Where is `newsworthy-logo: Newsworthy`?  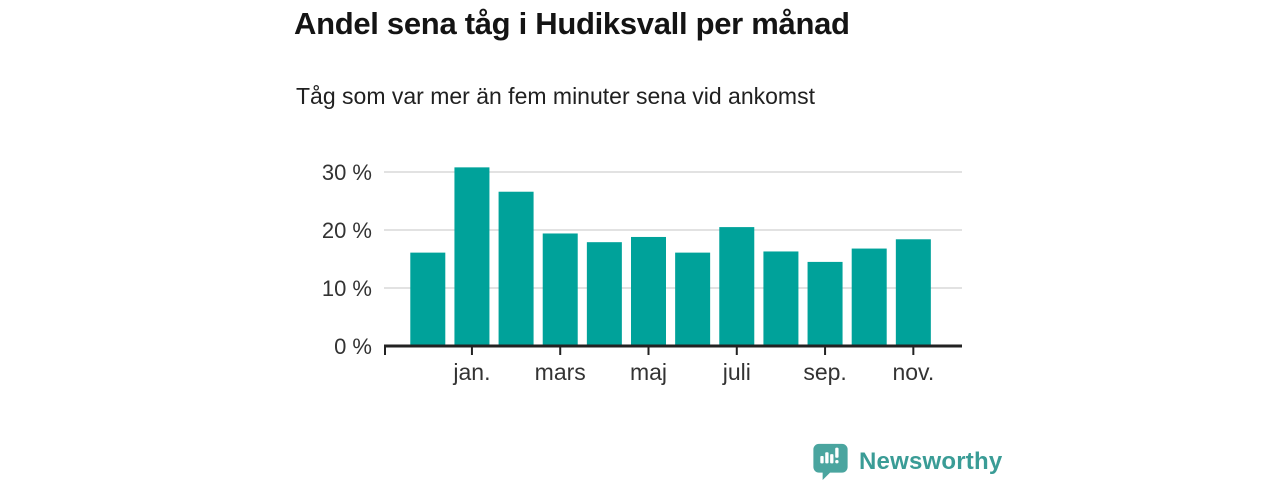
newsworthy-logo: Newsworthy is located at coordinates (906, 461).